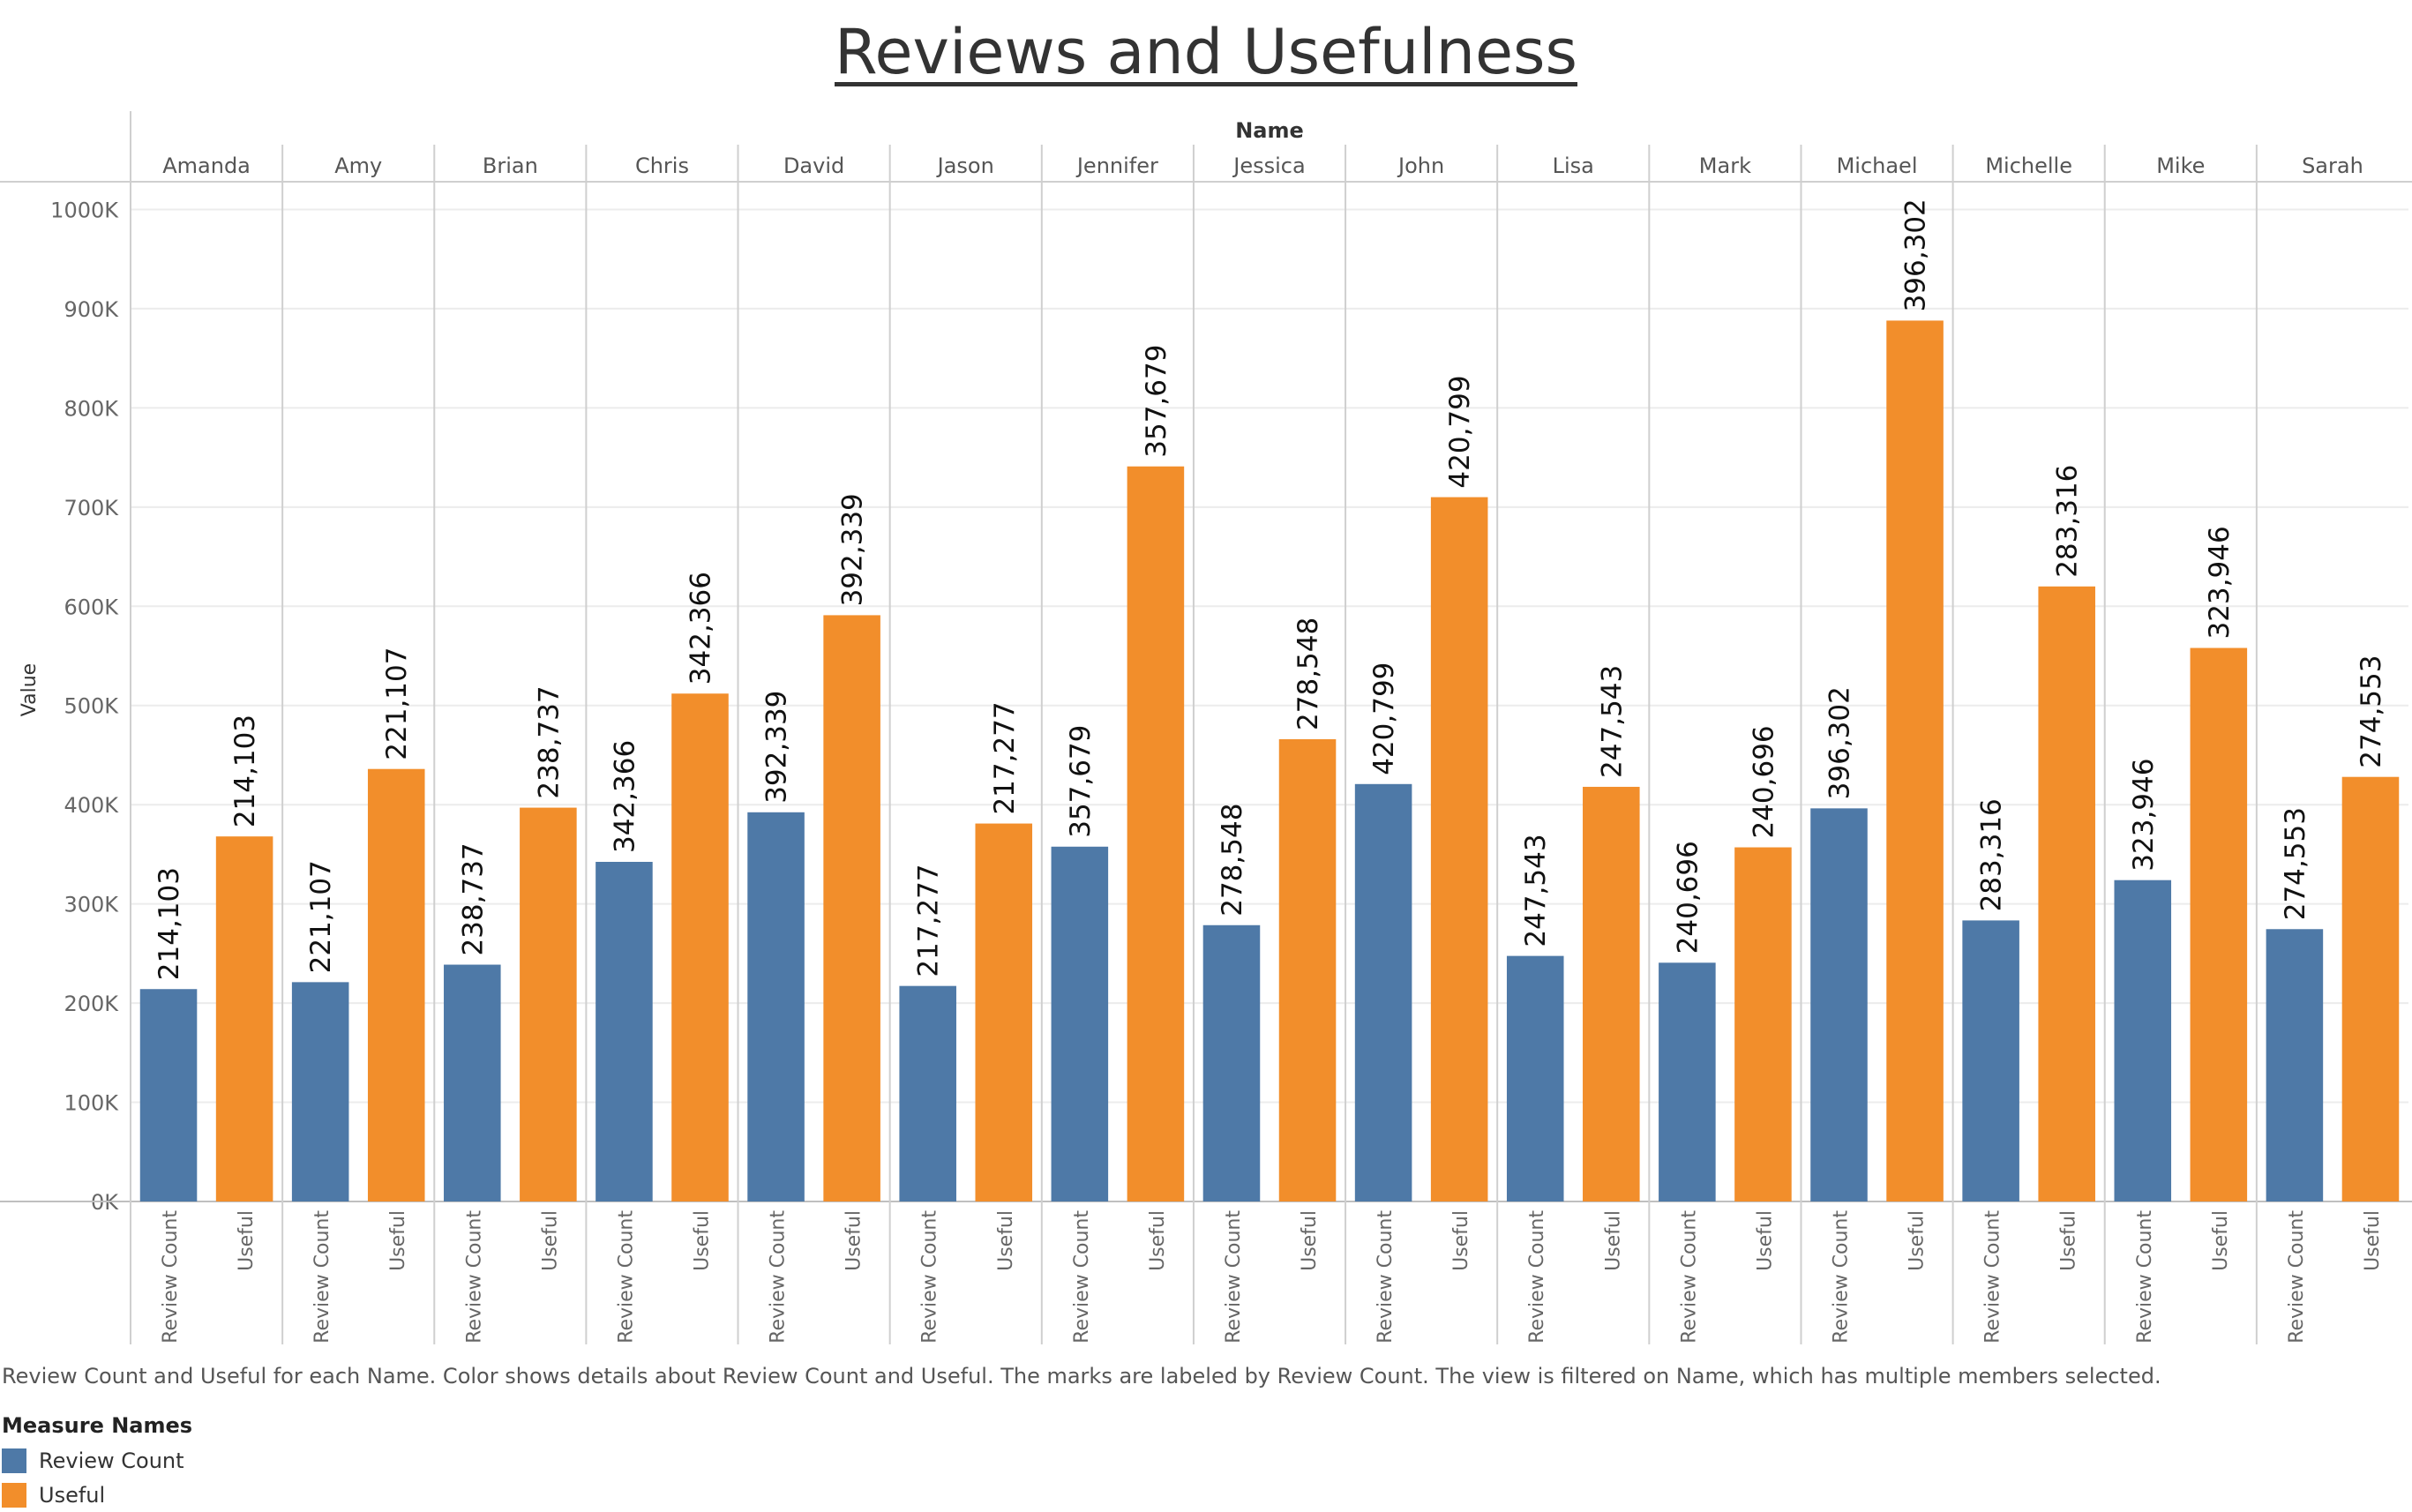 The height and width of the screenshot is (1512, 2412). Describe the element at coordinates (72, 1495) in the screenshot. I see `legend-label-useful: Useful` at that location.